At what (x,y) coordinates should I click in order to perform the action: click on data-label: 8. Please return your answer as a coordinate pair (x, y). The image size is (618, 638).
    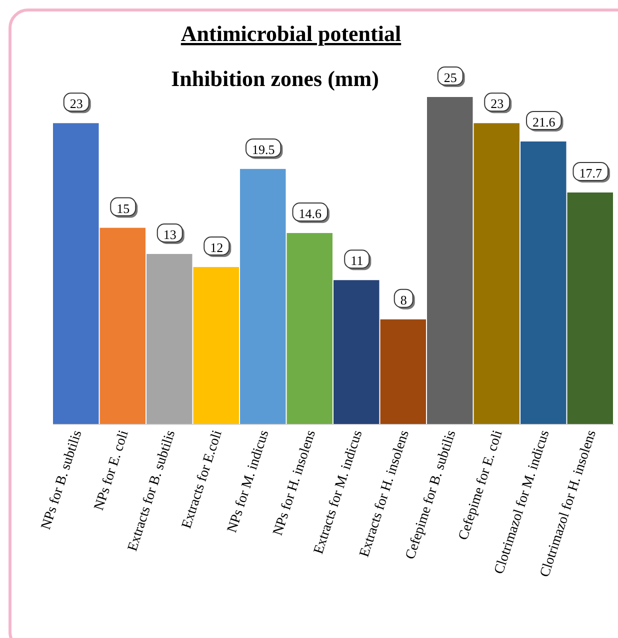
    Looking at the image, I should click on (403, 300).